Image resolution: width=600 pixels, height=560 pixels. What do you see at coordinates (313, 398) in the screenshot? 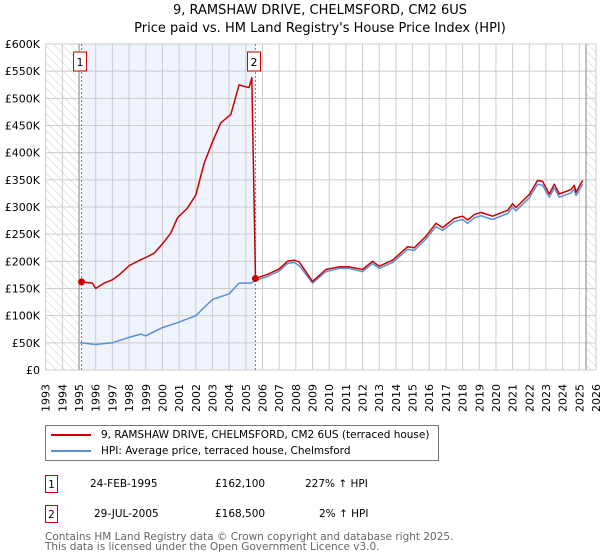
I see `x-tick-label: 2009` at bounding box center [313, 398].